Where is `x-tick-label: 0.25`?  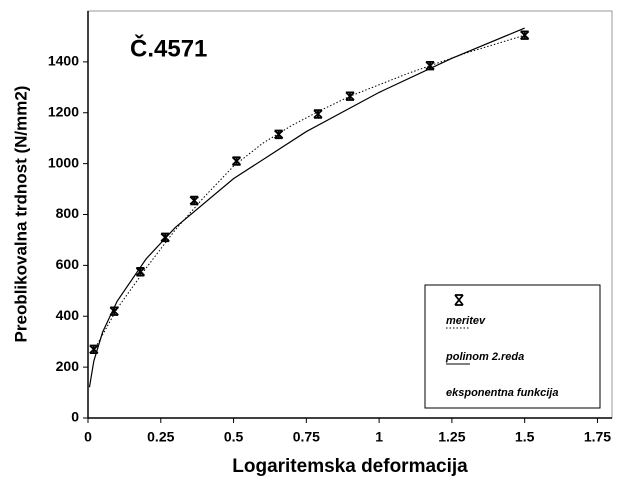
x-tick-label: 0.25 is located at coordinates (160, 437).